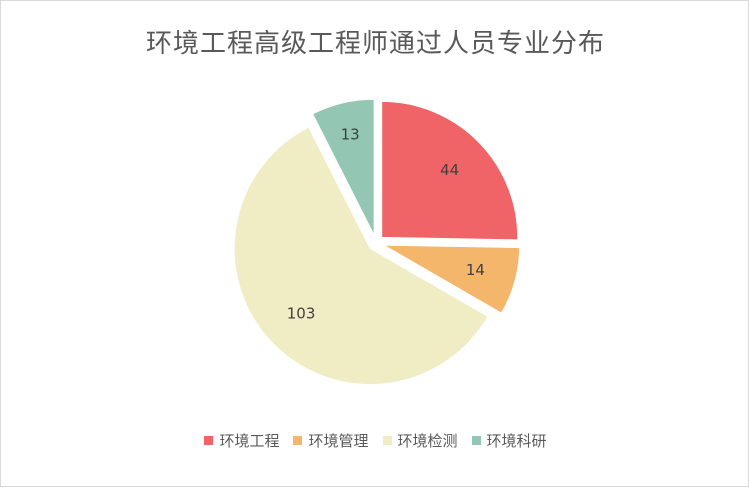 The image size is (749, 488). I want to click on legend-label: 环境工程, so click(249, 441).